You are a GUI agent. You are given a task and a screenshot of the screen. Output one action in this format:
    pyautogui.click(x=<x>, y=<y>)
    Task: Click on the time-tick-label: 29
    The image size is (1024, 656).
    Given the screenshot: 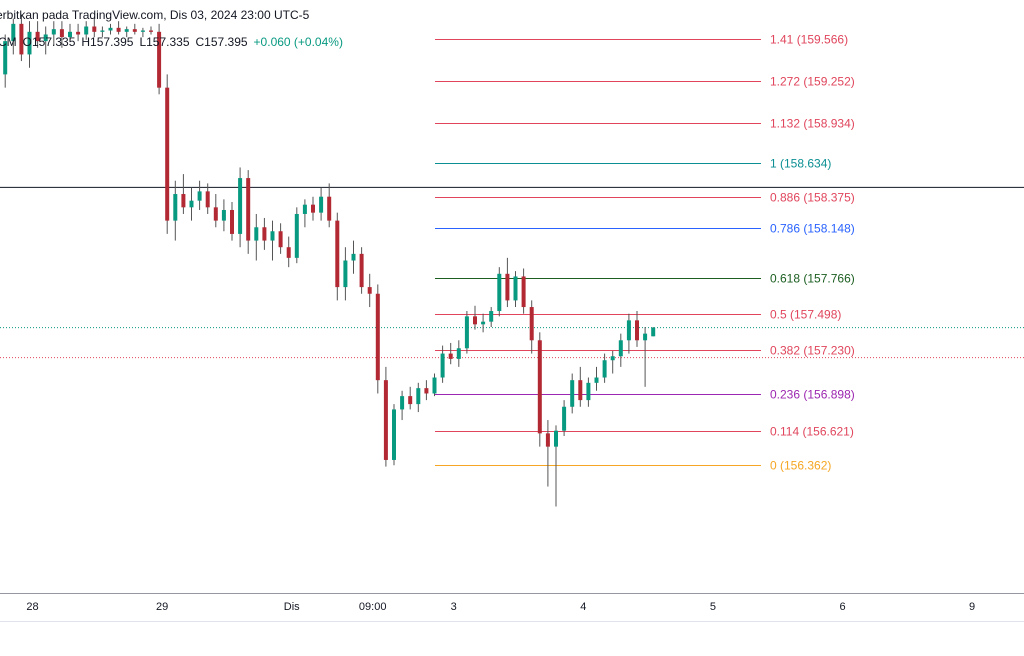 What is the action you would take?
    pyautogui.click(x=162, y=607)
    